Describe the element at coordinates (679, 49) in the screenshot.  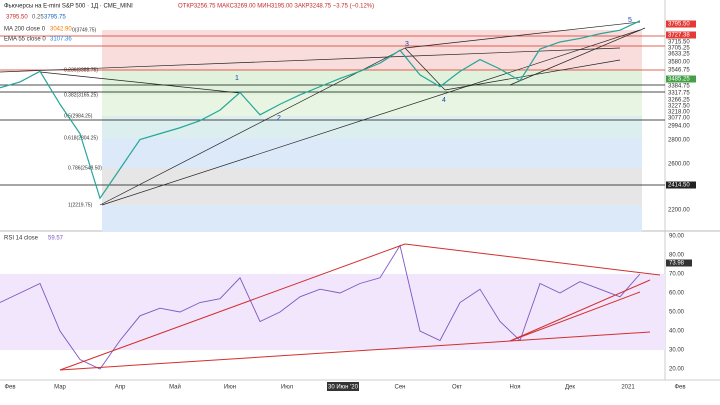
I see `price-axis-label: 3705.25` at that location.